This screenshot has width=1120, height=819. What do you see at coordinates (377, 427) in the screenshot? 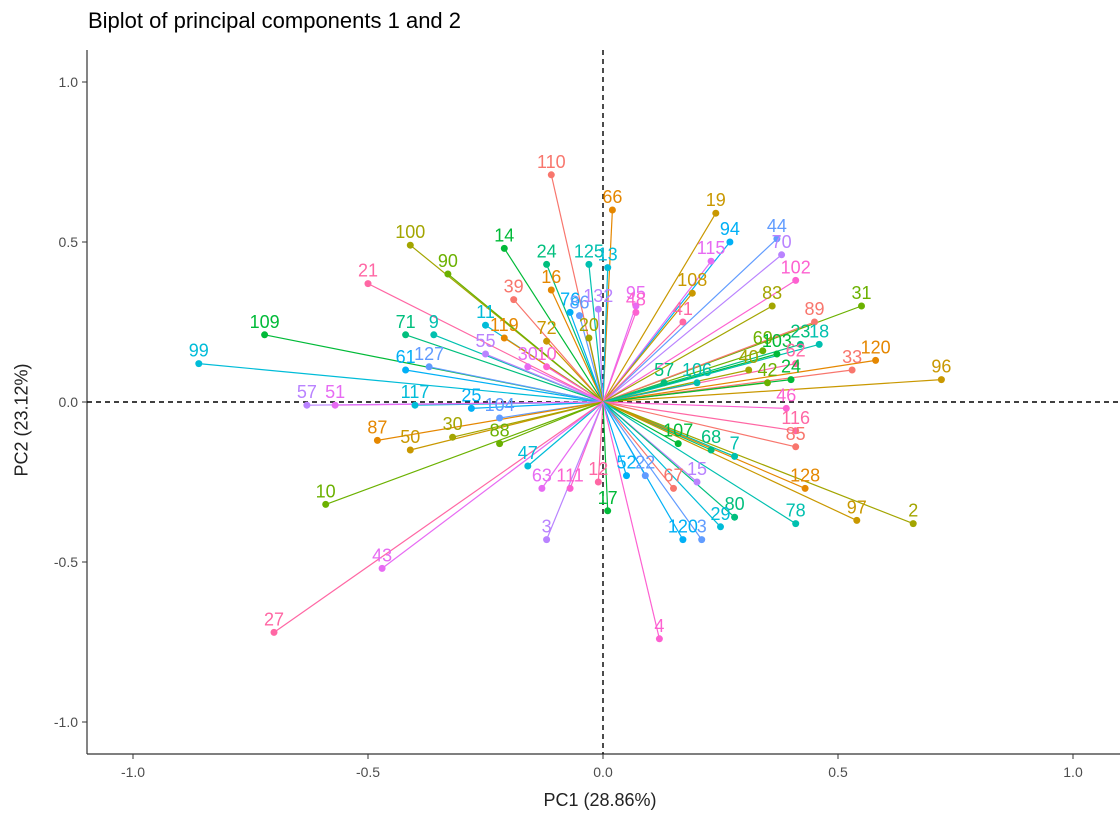
I see `point-label: 87` at bounding box center [377, 427].